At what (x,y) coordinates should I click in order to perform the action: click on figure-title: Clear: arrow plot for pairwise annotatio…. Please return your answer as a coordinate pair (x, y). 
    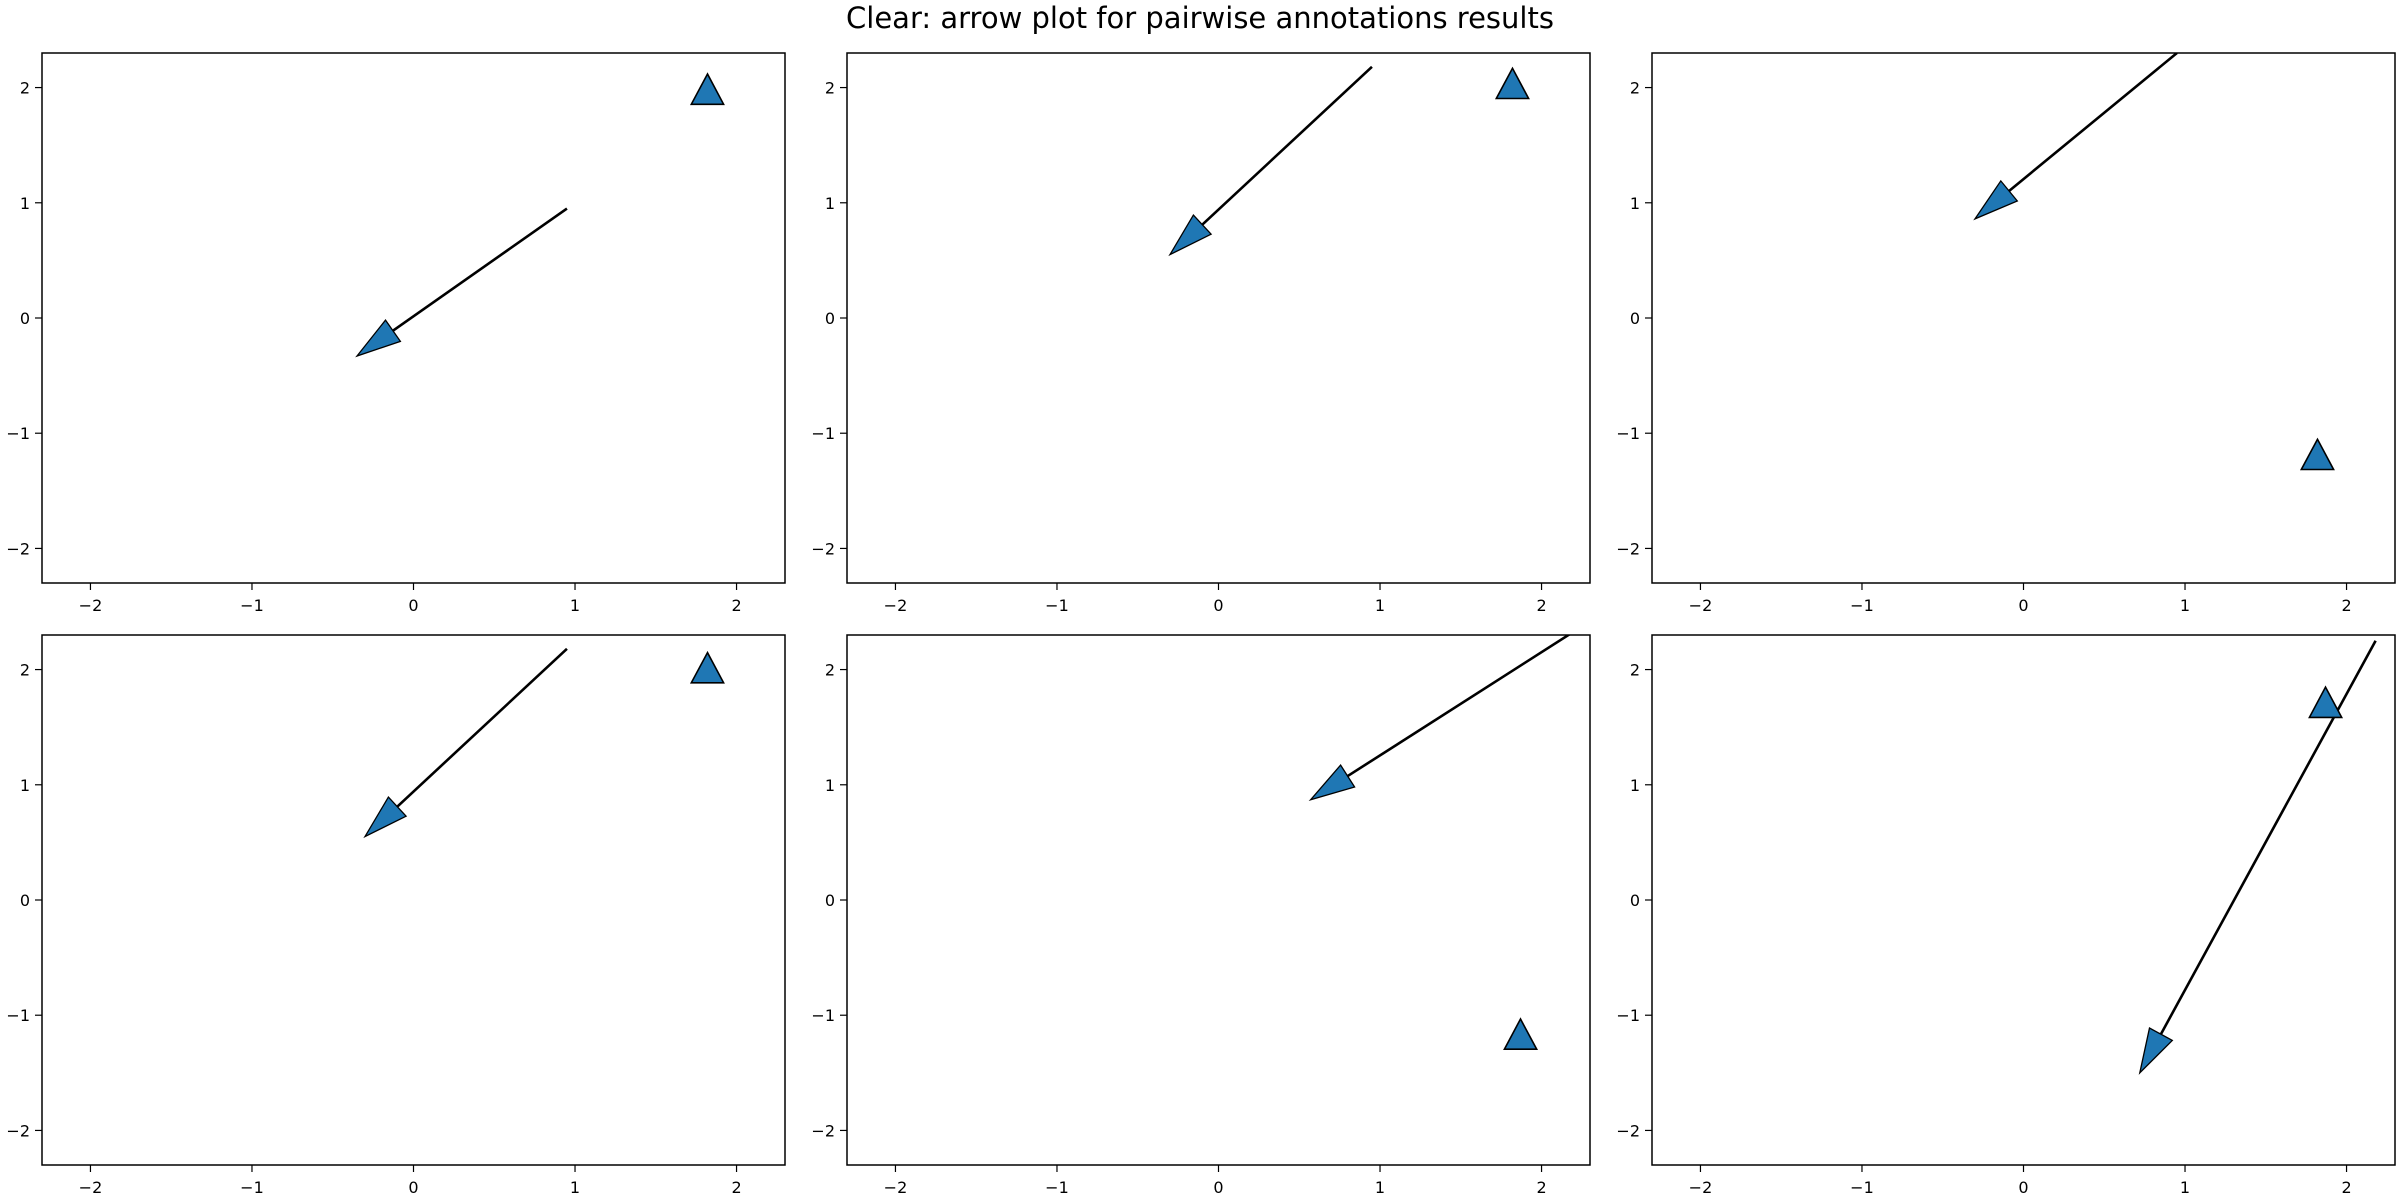
    Looking at the image, I should click on (1200, 18).